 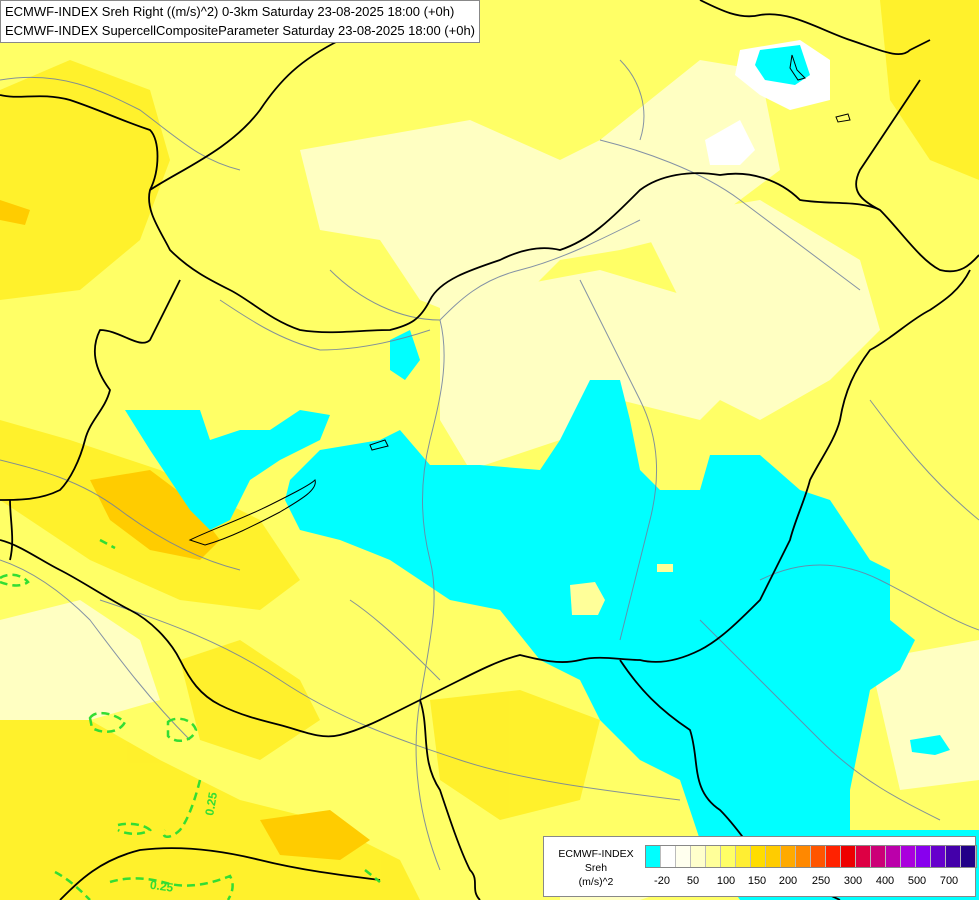 I want to click on legend-tick-label: 500, so click(x=917, y=881).